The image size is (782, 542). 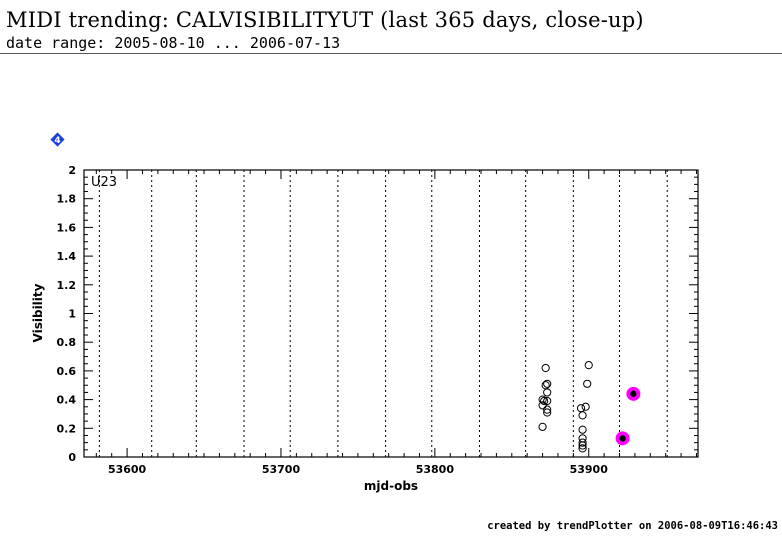 I want to click on y-tick-label: 0, so click(x=72, y=457).